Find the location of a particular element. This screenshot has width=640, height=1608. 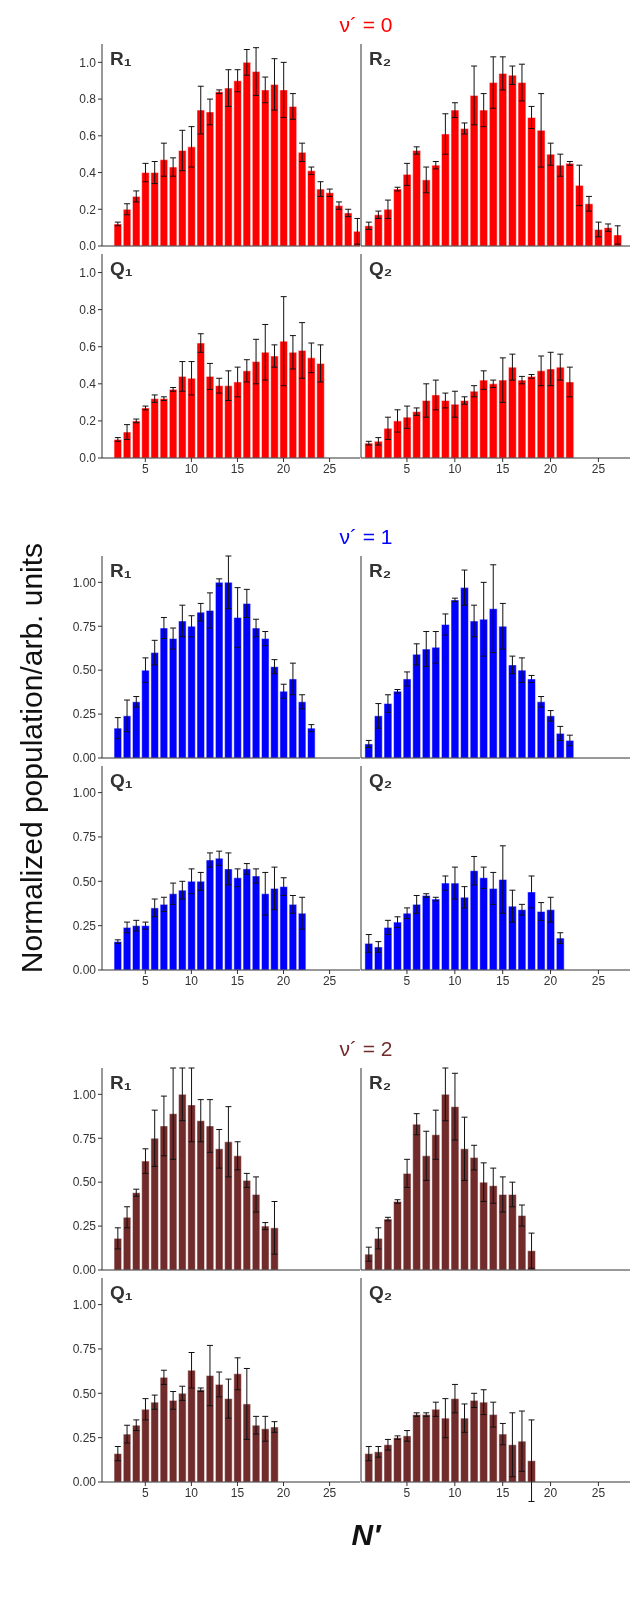

x-axis-title: N′ is located at coordinates (366, 1535).